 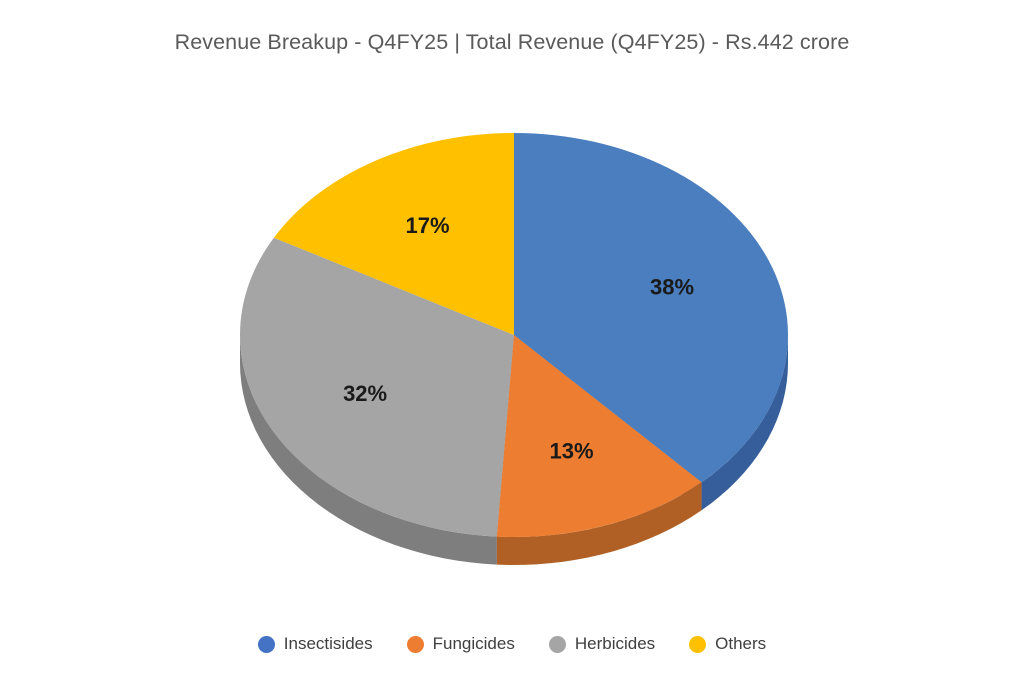 I want to click on pie-slice-side-insectisides, so click(x=744, y=423).